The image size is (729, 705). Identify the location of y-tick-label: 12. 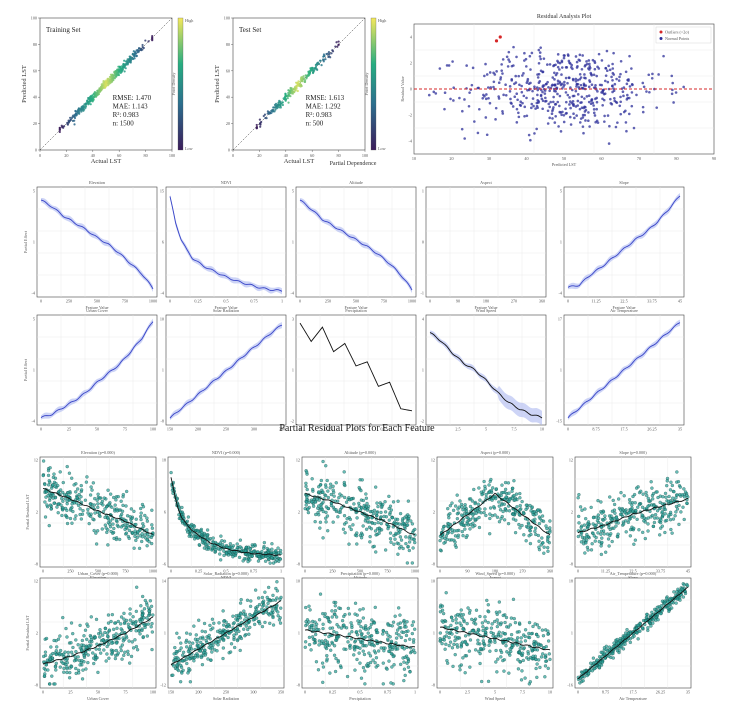
(571, 460).